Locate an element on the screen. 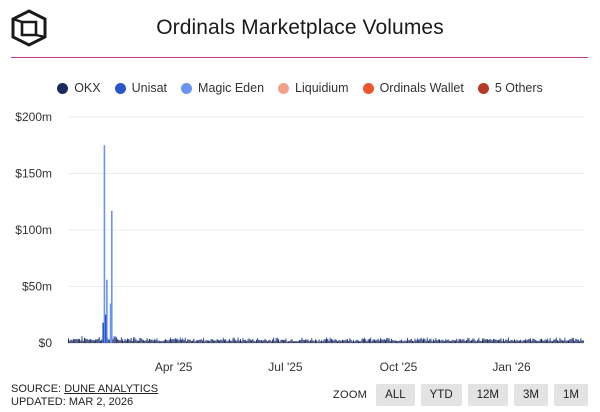 The height and width of the screenshot is (412, 600). legend-item-liquidium: Liquidium is located at coordinates (313, 88).